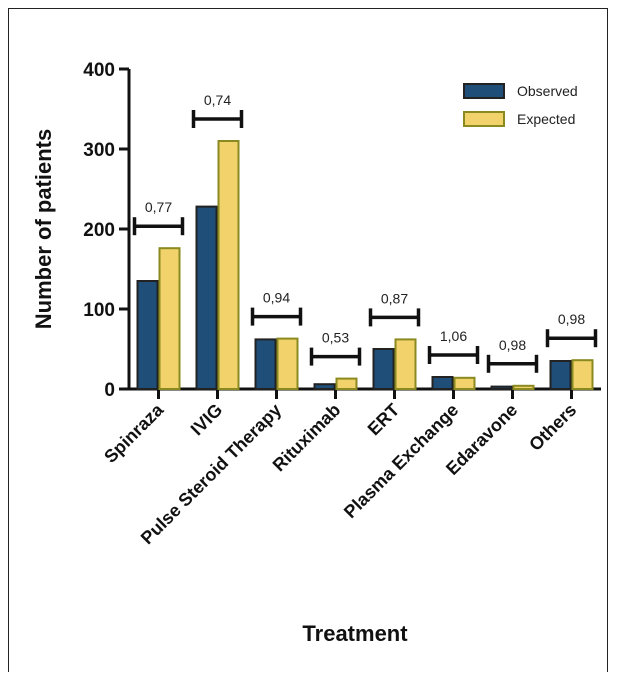 The height and width of the screenshot is (687, 617). Describe the element at coordinates (453, 336) in the screenshot. I see `p-value-label: 1,06` at that location.